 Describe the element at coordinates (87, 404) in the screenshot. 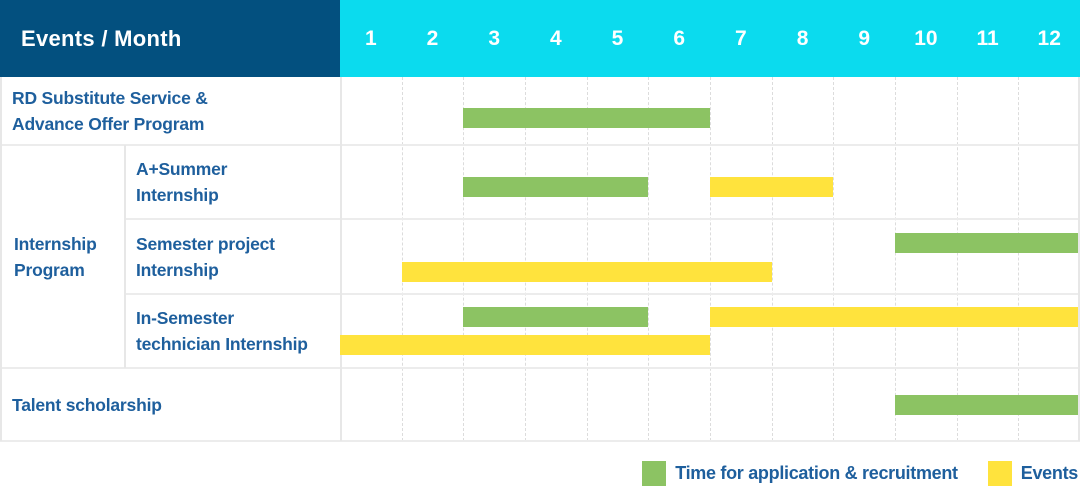

I see `row-label-cell: Talent scholarship` at that location.